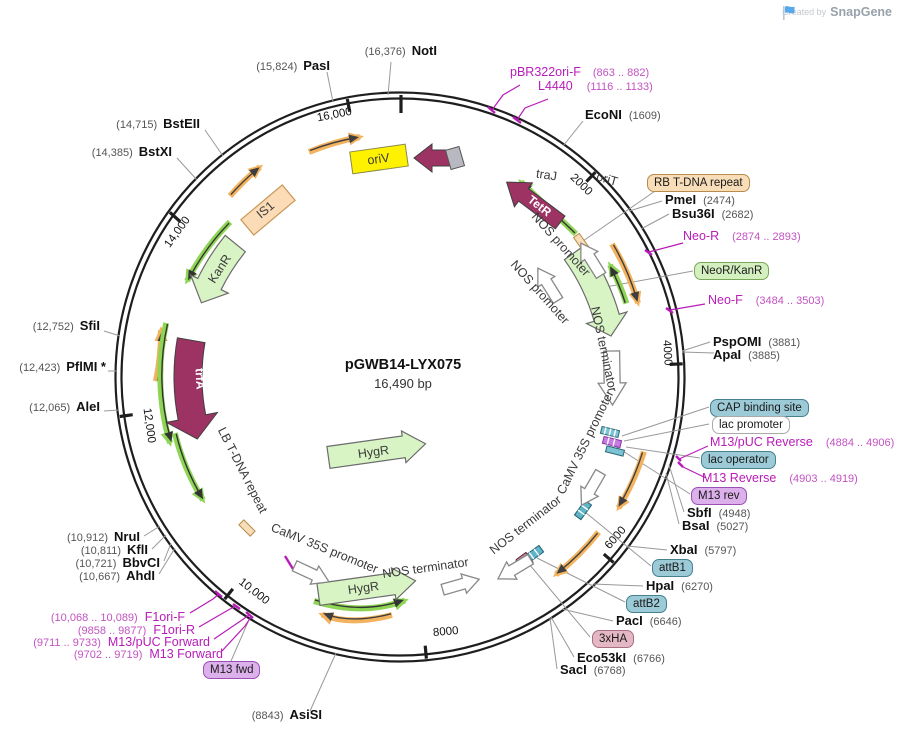  What do you see at coordinates (759, 408) in the screenshot?
I see `feature-box-cap-binding-site: CAP binding site` at bounding box center [759, 408].